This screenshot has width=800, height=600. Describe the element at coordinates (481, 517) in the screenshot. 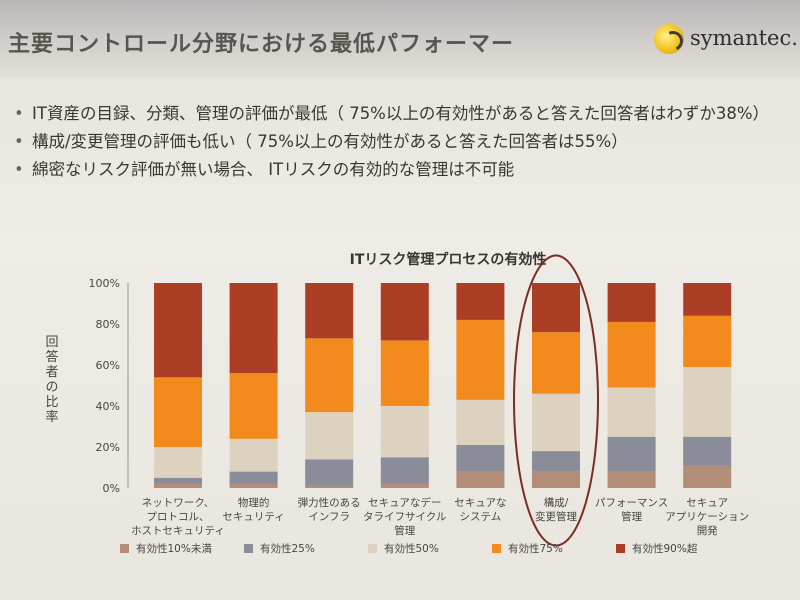

I see `x-tick-label: システム` at that location.